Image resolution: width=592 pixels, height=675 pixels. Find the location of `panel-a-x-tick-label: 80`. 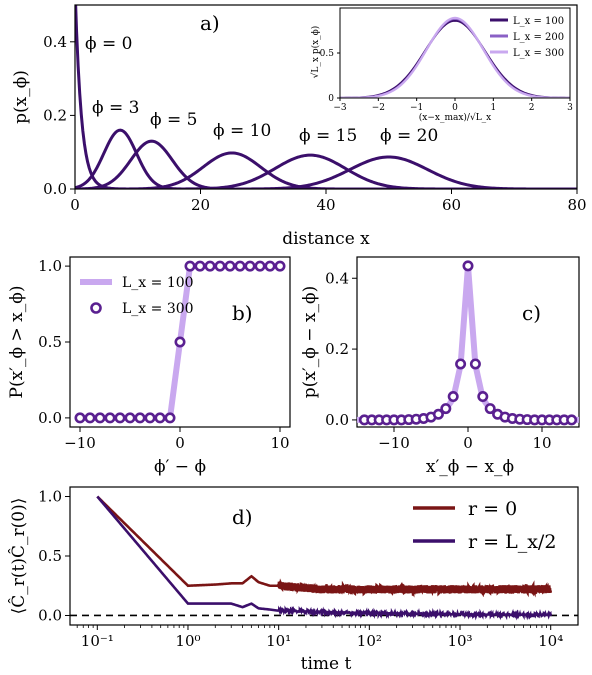

panel-a-x-tick-label: 80 is located at coordinates (576, 205).